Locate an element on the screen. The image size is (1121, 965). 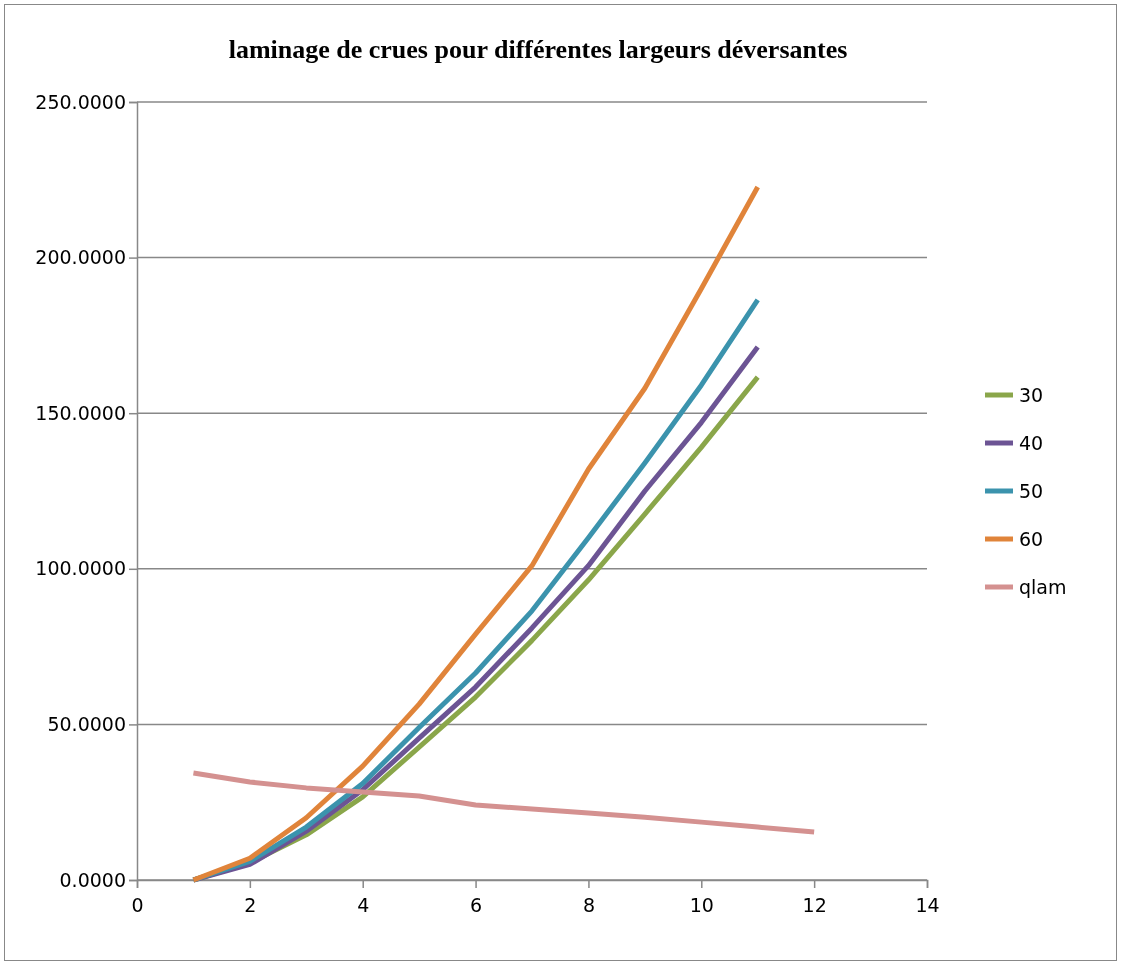
legend-label: 40 is located at coordinates (1031, 443).